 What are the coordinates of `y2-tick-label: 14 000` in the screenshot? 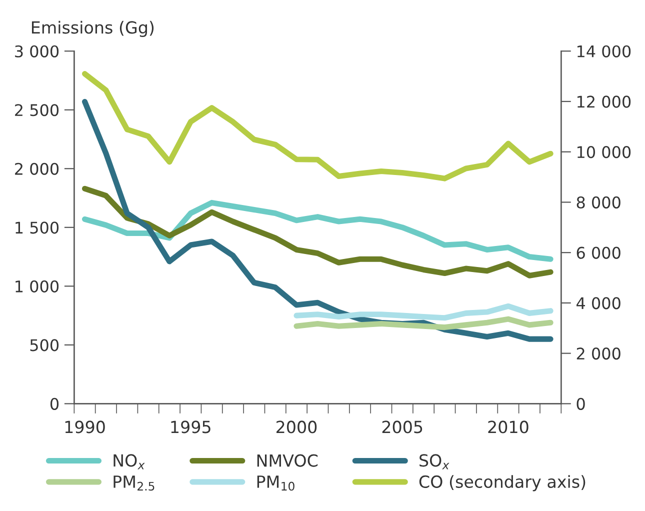 It's located at (604, 51).